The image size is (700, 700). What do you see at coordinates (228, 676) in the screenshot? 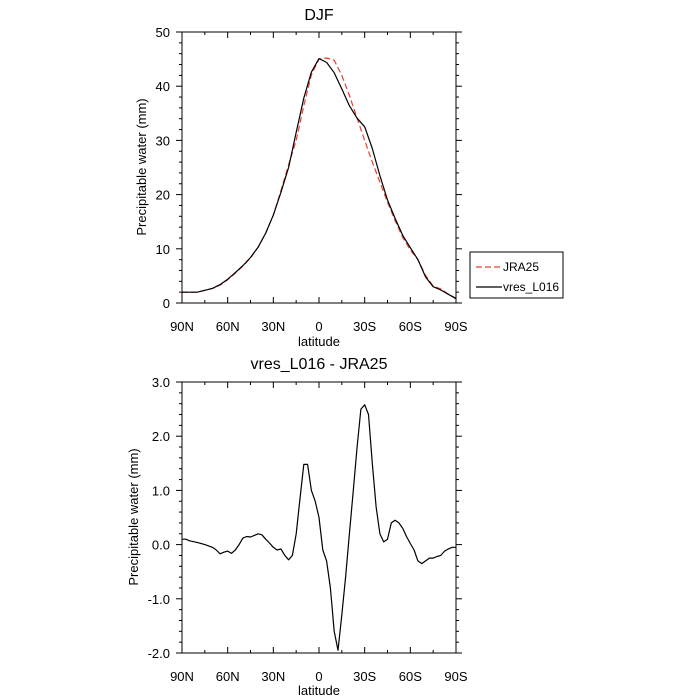
I see `bottom-x-tick-label: 60N` at bounding box center [228, 676].